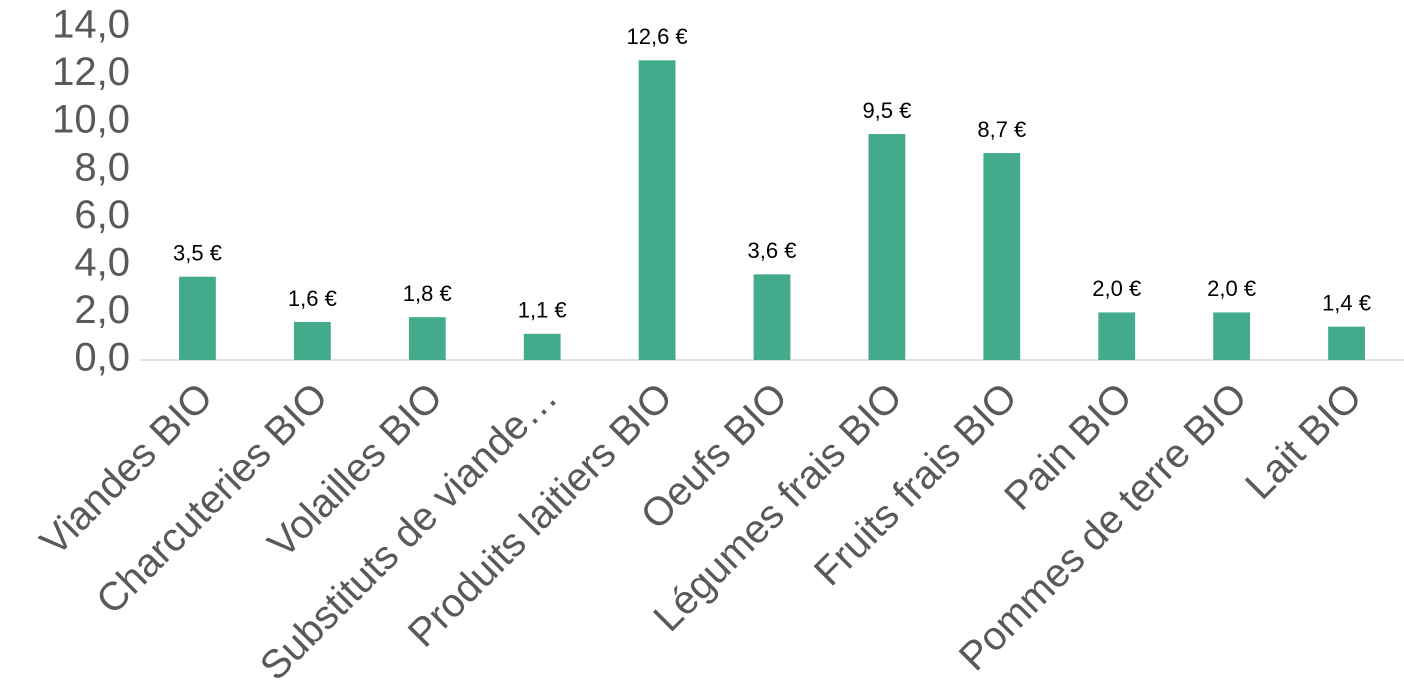 The image size is (1404, 697). I want to click on data-label: 1,6 €, so click(312, 298).